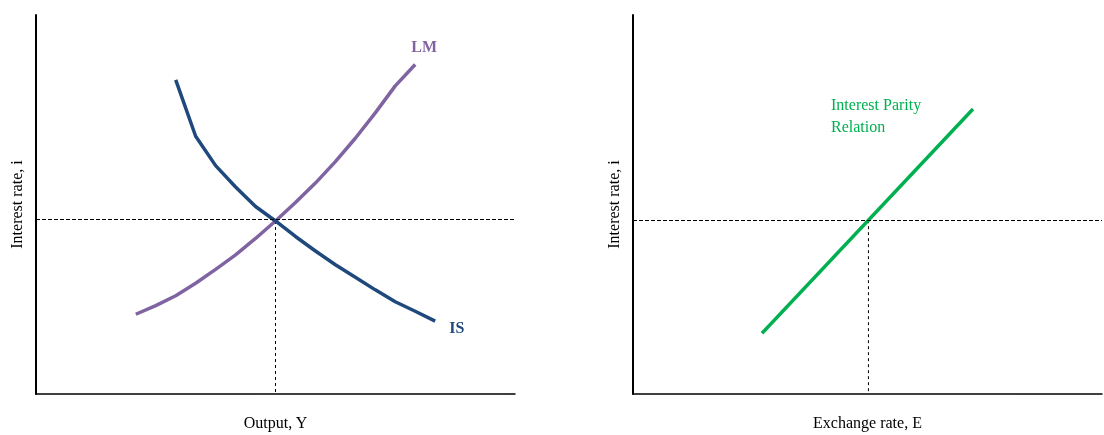  What do you see at coordinates (867, 422) in the screenshot?
I see `x-axis-title: Exchange rate, E` at bounding box center [867, 422].